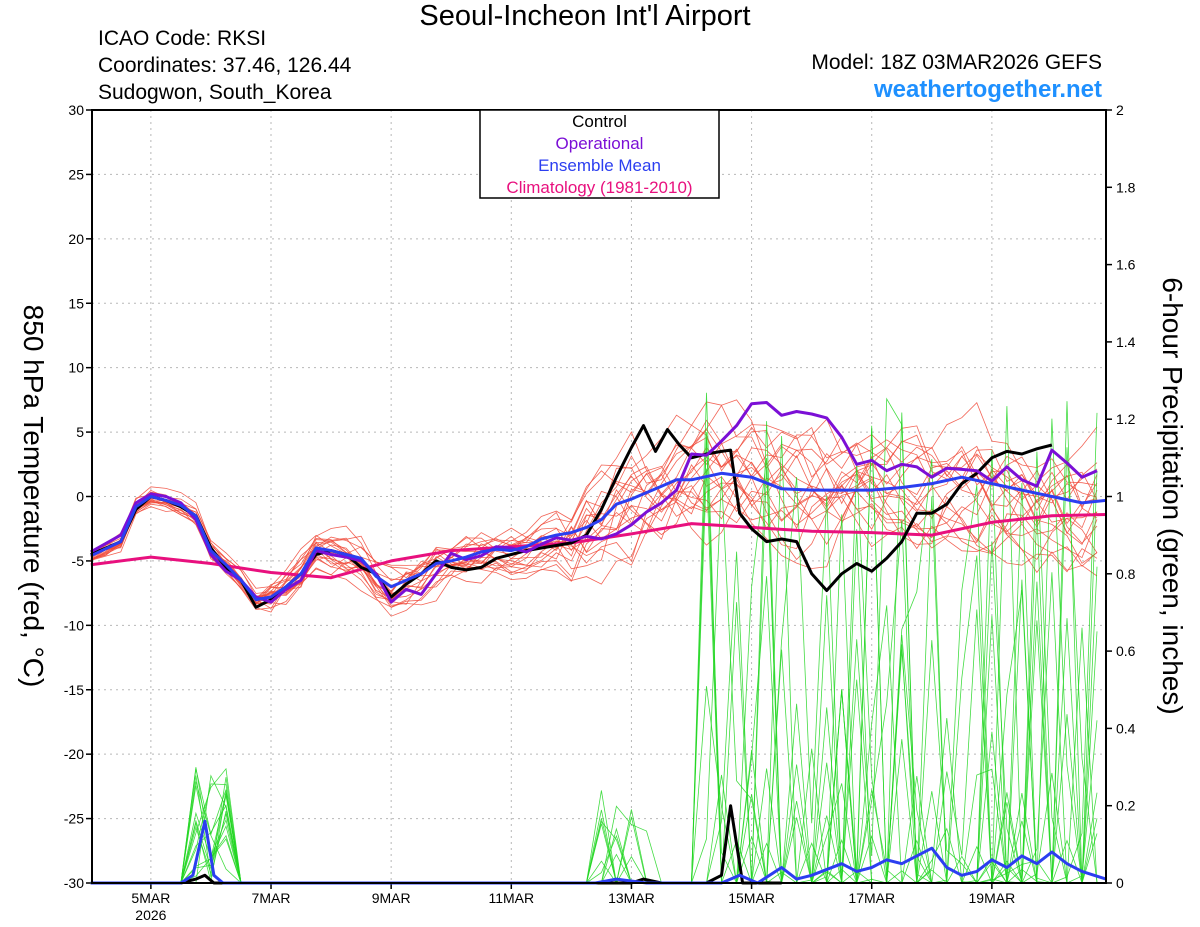  Describe the element at coordinates (1126, 419) in the screenshot. I see `y2-tick-label: 1.2` at that location.